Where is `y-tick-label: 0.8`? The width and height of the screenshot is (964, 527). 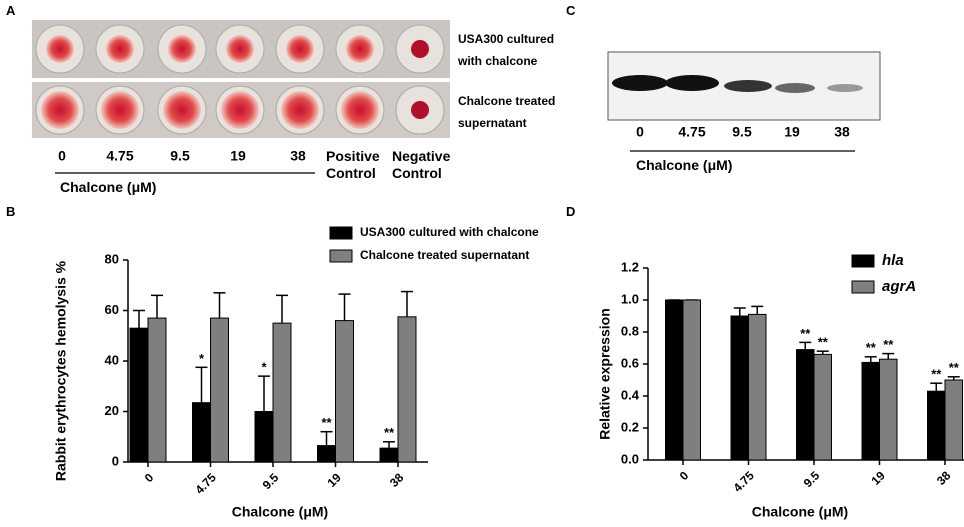
y-tick-label: 0.8 is located at coordinates (630, 330).